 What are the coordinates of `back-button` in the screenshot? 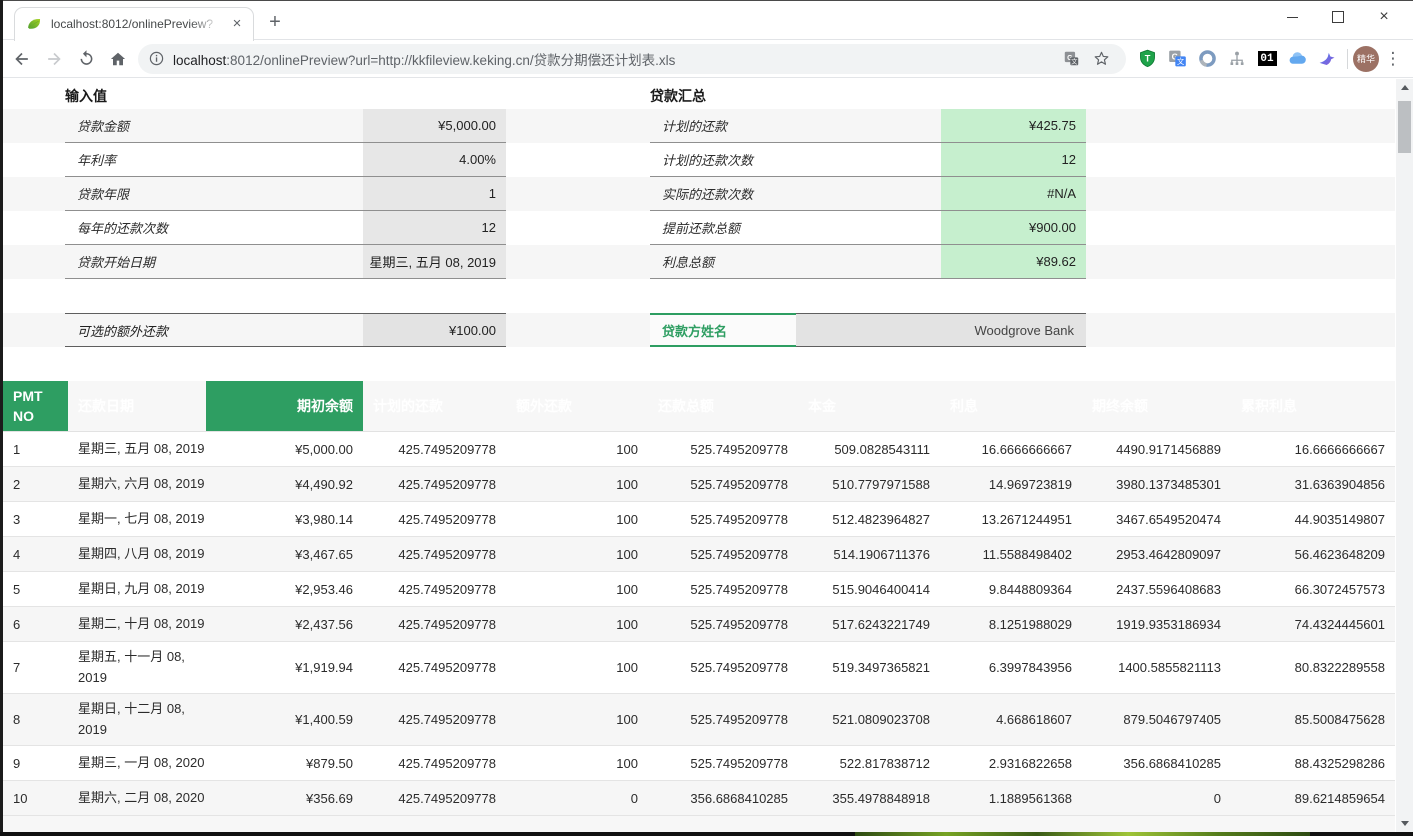 It's located at (22, 59).